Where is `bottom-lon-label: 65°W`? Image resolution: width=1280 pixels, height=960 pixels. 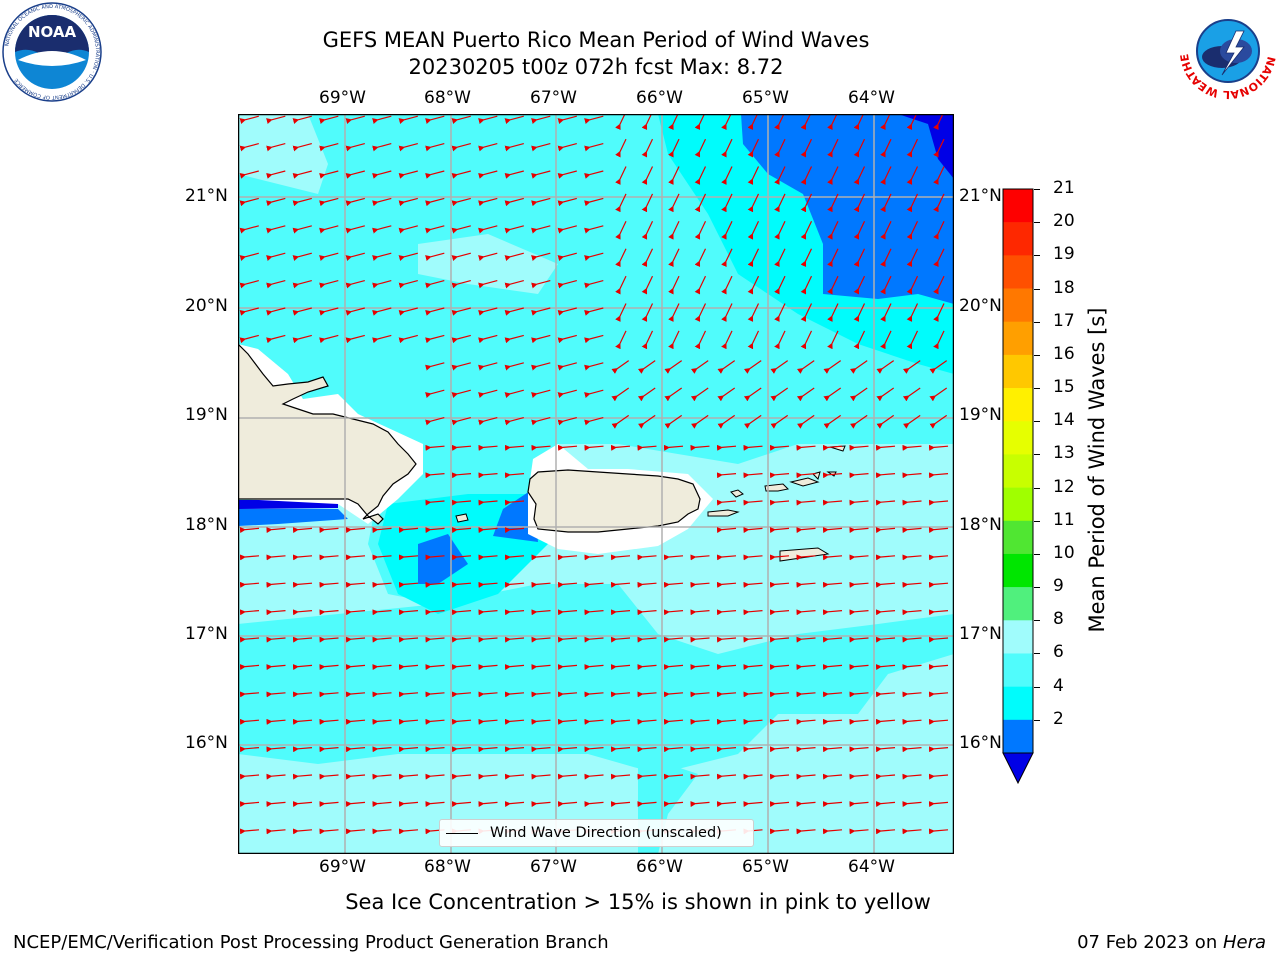
bottom-lon-label: 65°W is located at coordinates (765, 867).